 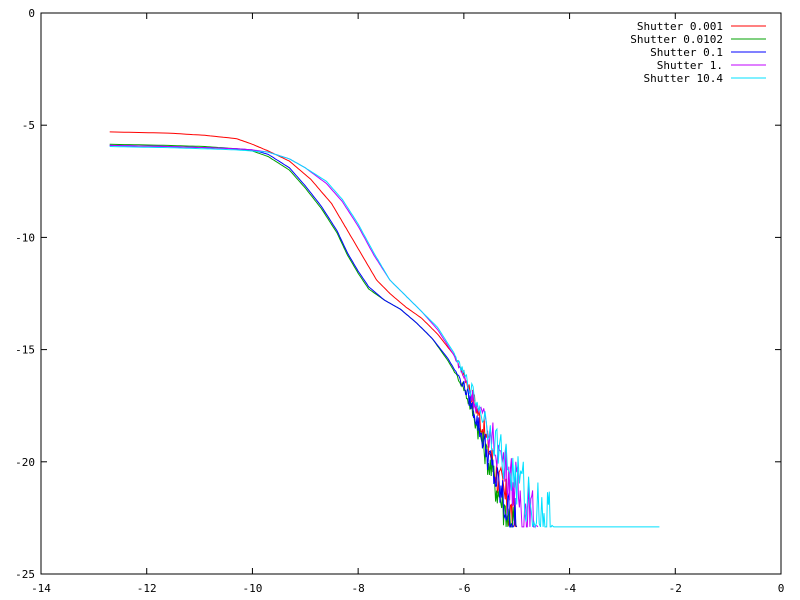 I want to click on x-tick-label: -2, so click(x=675, y=588).